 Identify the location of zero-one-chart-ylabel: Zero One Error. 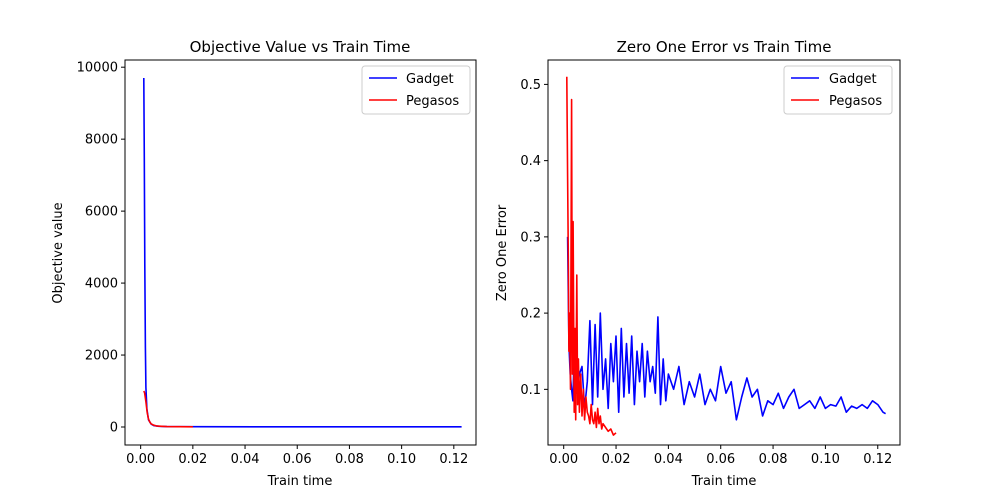
(502, 252).